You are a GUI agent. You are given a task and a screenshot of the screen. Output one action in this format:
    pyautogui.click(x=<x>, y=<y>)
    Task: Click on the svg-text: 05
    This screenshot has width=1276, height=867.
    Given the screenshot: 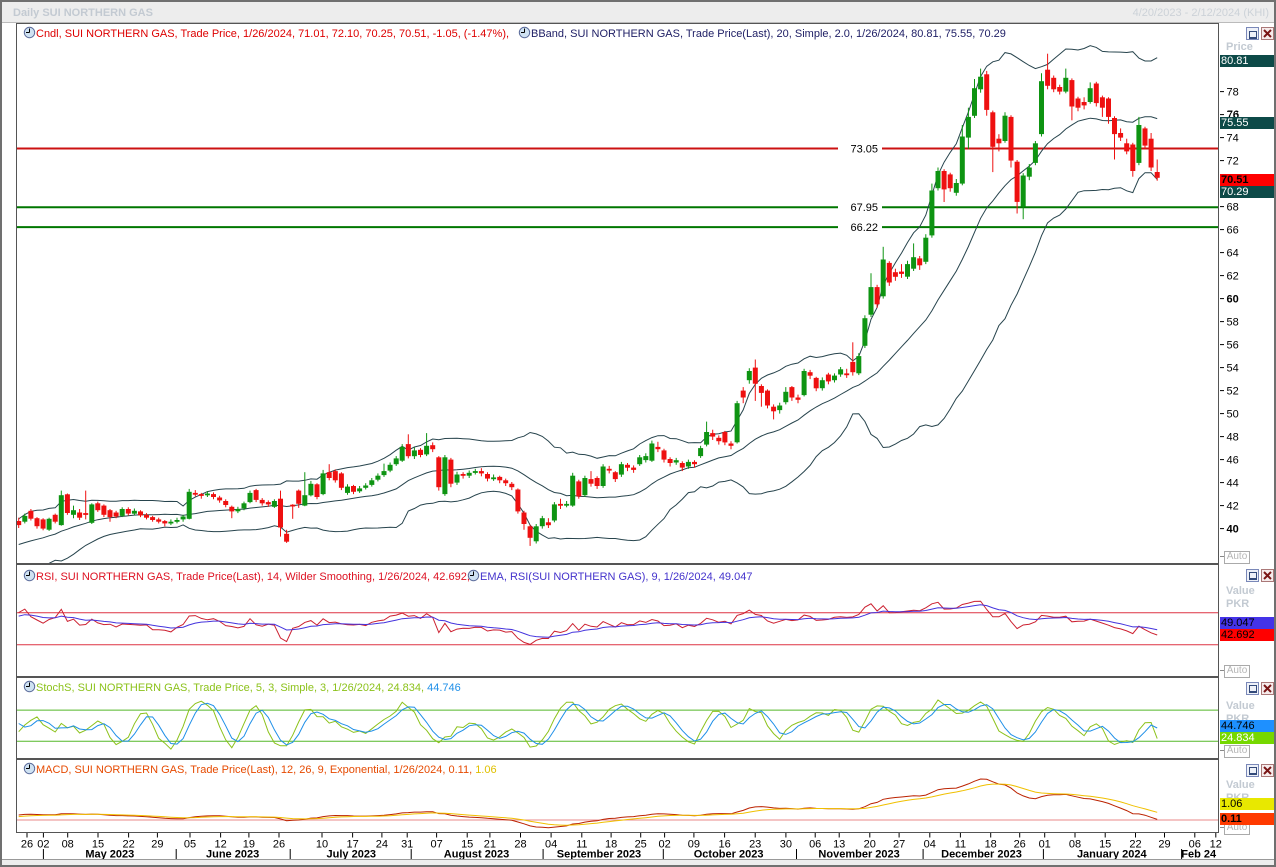 What is the action you would take?
    pyautogui.click(x=190, y=845)
    